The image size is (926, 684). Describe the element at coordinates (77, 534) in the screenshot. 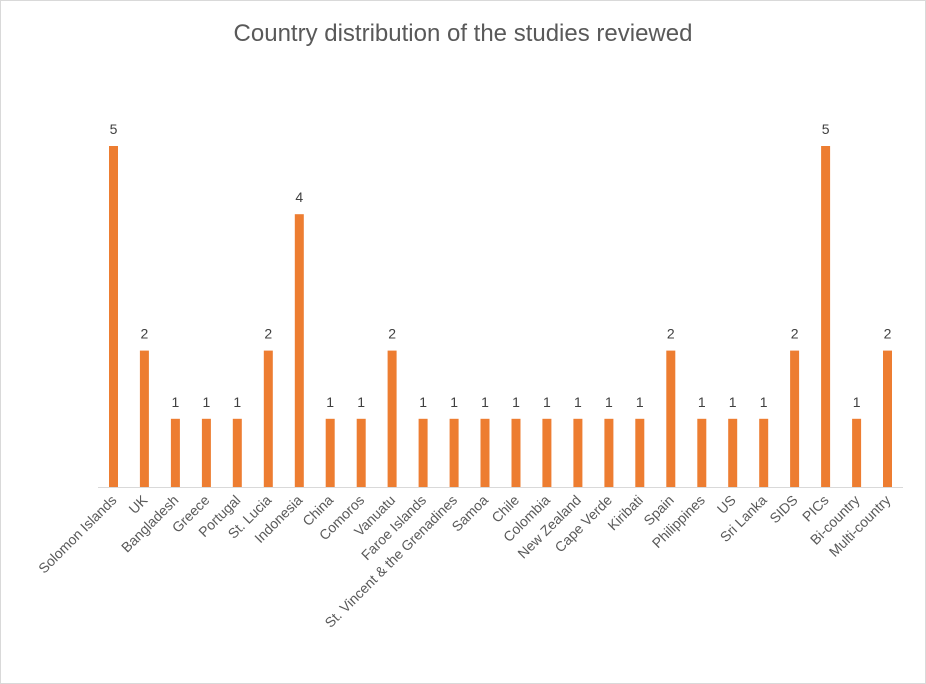

I see `category-label: Solomon Islands` at that location.